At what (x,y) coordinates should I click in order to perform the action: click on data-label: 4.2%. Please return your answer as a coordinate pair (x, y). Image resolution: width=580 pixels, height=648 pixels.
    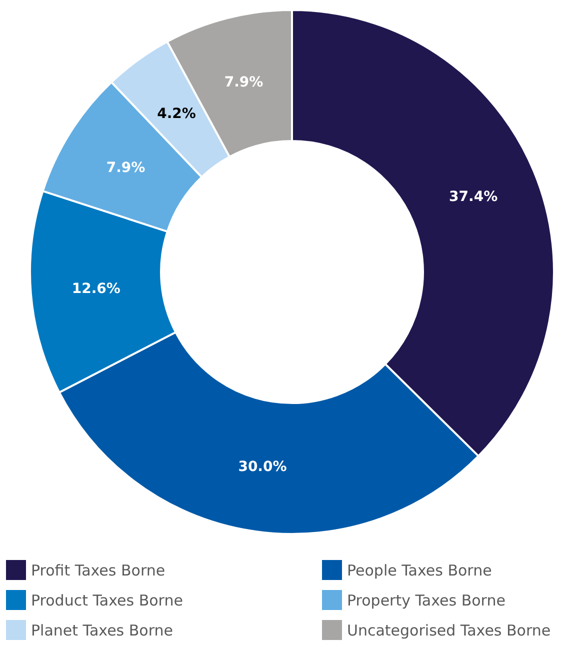
    Looking at the image, I should click on (176, 114).